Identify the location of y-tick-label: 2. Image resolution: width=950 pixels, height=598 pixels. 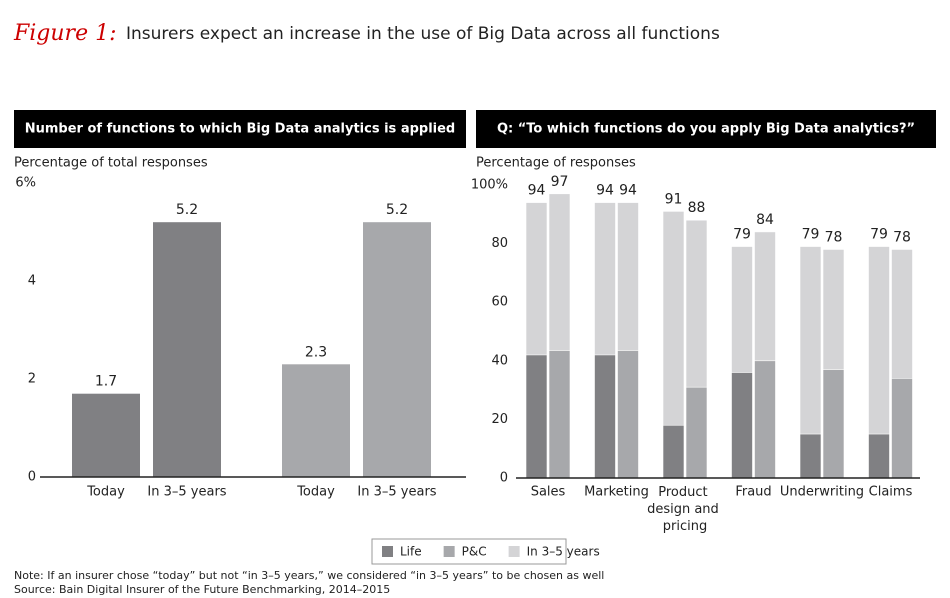
(32, 379).